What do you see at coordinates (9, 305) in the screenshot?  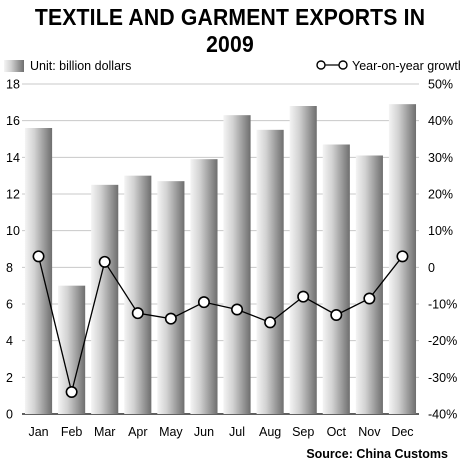 I see `left-tick-label: 6` at bounding box center [9, 305].